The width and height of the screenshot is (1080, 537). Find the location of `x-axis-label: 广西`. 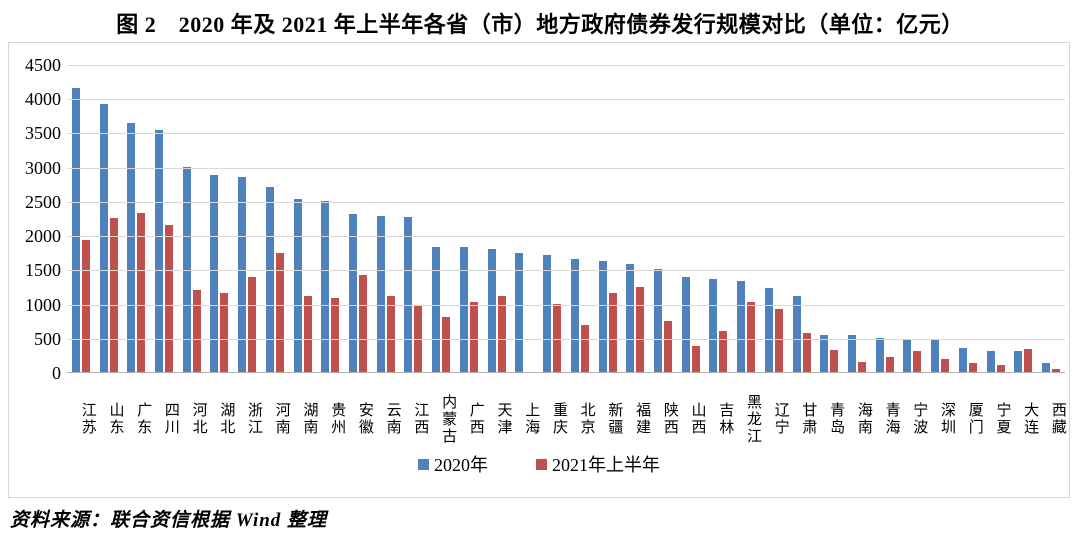

x-axis-label: 广西 is located at coordinates (475, 419).